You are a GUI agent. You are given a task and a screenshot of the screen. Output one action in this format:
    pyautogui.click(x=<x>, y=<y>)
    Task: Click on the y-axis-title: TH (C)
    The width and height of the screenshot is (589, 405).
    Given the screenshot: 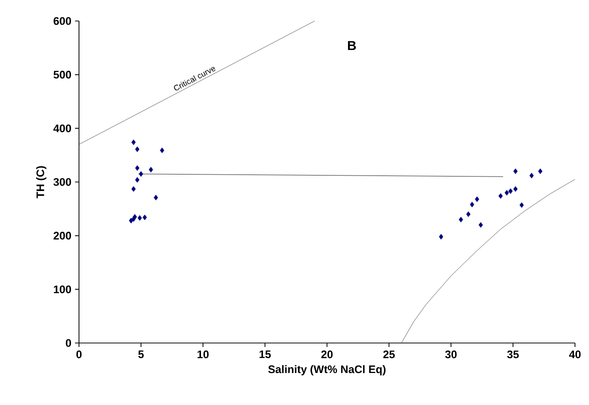 What is the action you would take?
    pyautogui.click(x=41, y=182)
    